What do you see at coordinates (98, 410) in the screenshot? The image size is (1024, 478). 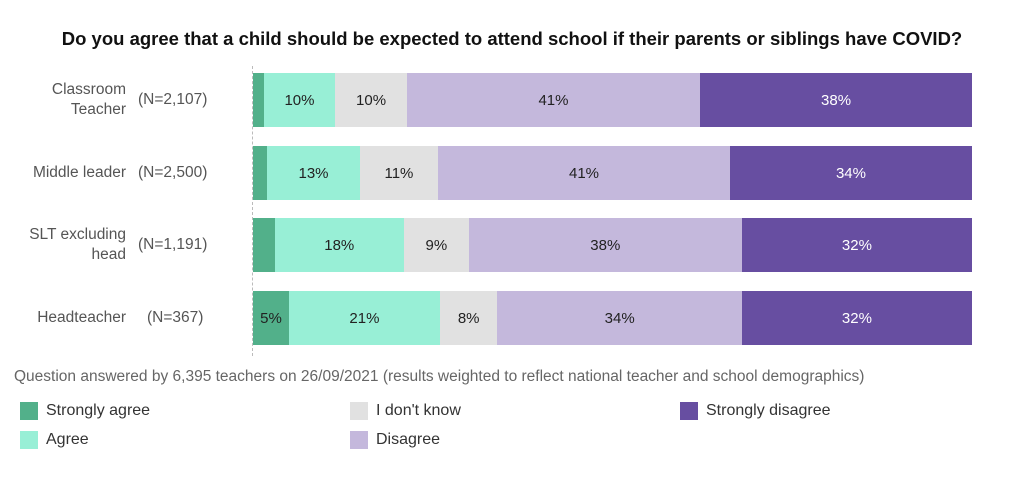 I see `legend-label: Strongly agree` at bounding box center [98, 410].